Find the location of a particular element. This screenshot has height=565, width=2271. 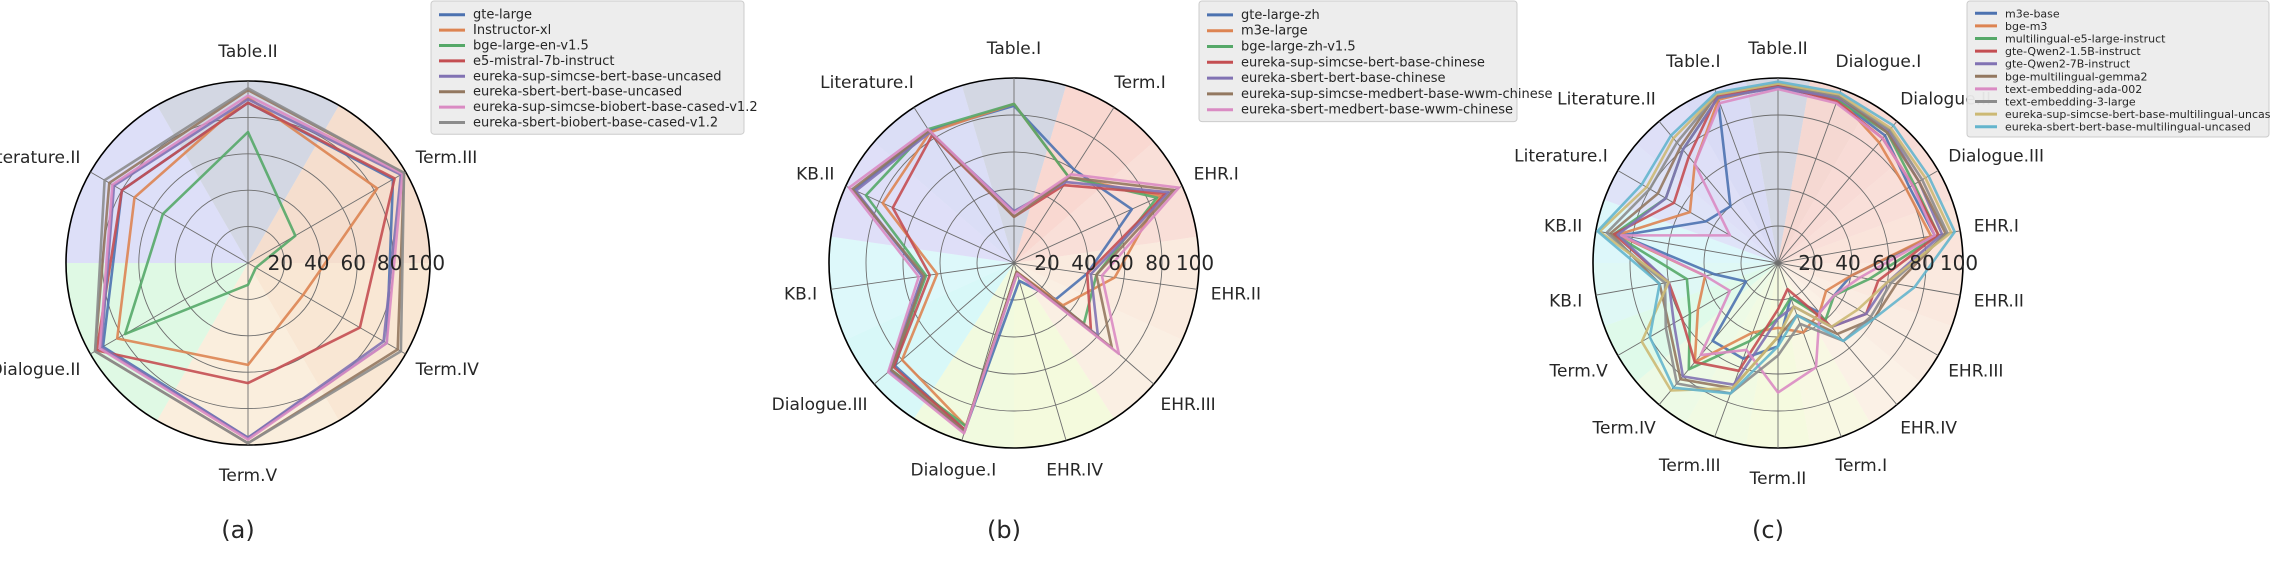

legend-entry: eureka-sbert-medbert-base-wwm-chinese is located at coordinates (1377, 110).